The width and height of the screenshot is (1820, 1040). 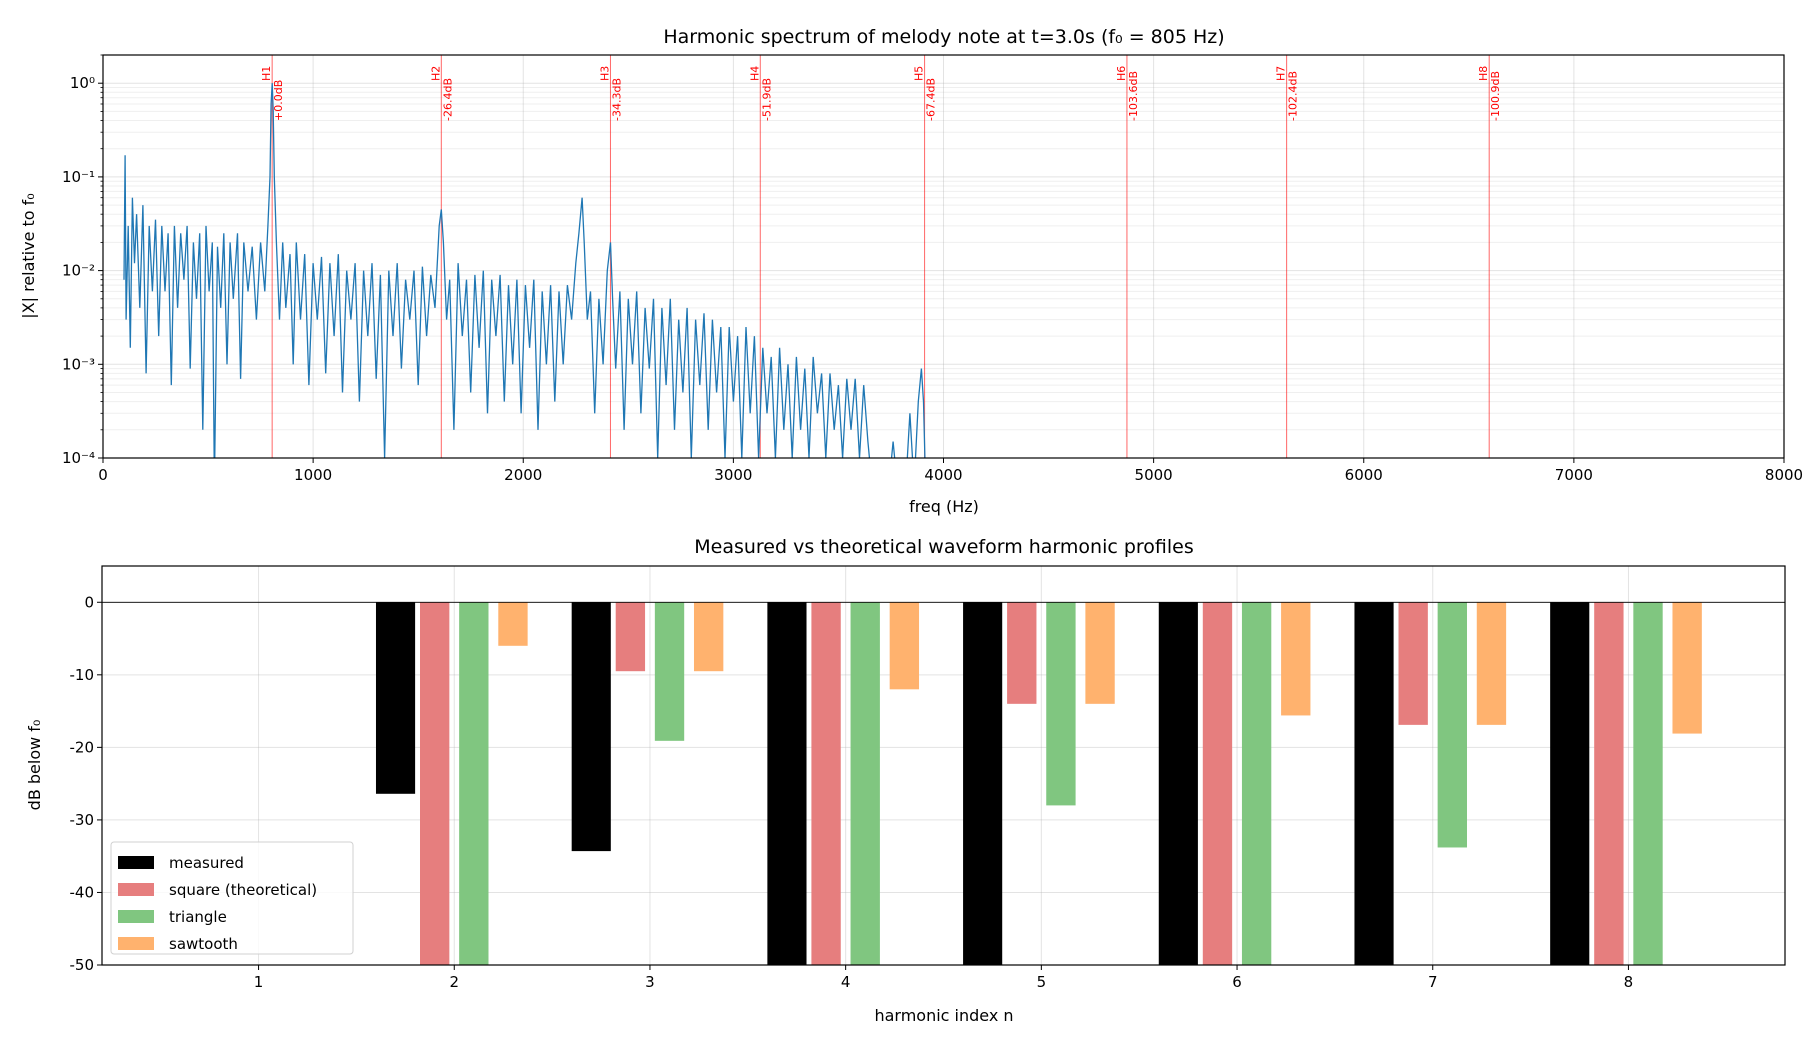 What do you see at coordinates (78, 177) in the screenshot?
I see `y-tick-label: 10⁻¹` at bounding box center [78, 177].